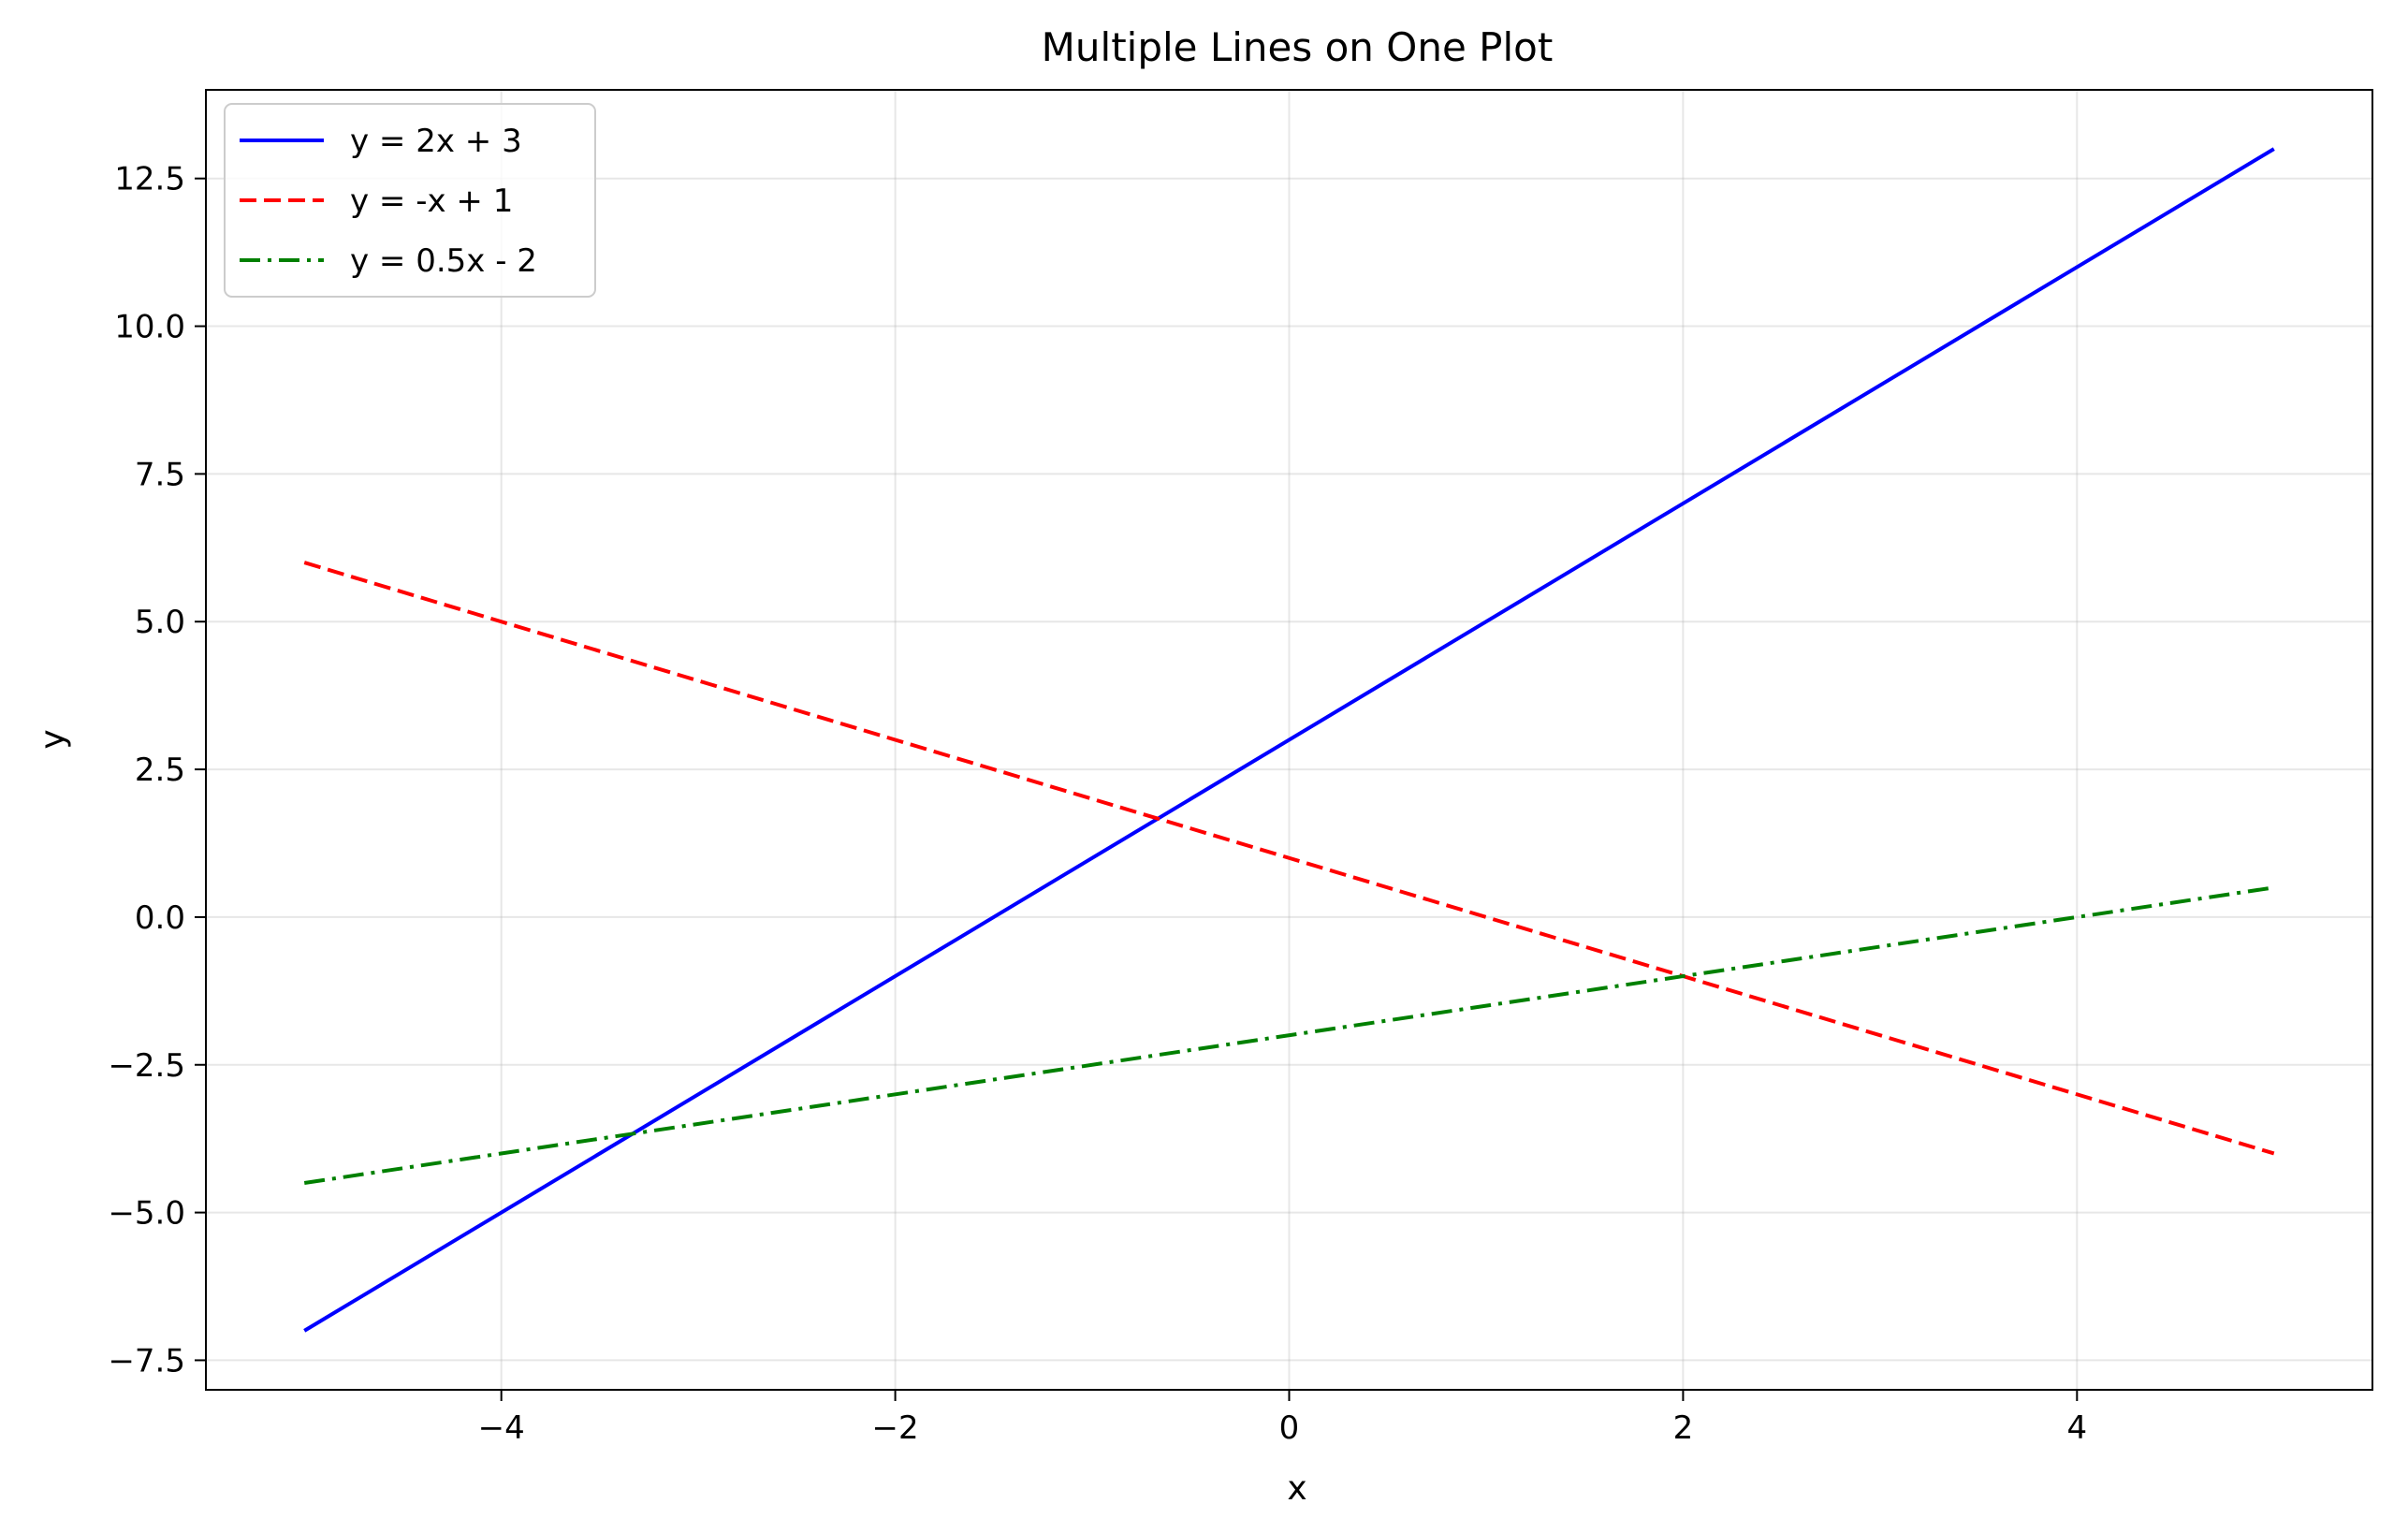  What do you see at coordinates (160, 622) in the screenshot?
I see `y-tick-label: 5.0` at bounding box center [160, 622].